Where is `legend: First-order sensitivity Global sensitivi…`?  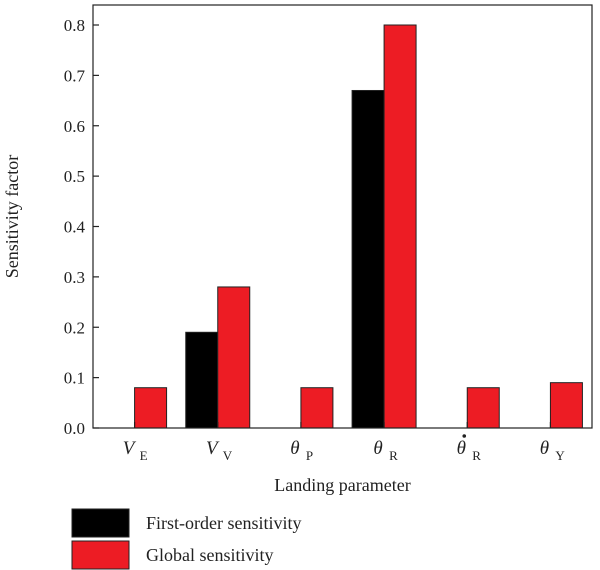 legend: First-order sensitivity Global sensitivi… is located at coordinates (186, 539).